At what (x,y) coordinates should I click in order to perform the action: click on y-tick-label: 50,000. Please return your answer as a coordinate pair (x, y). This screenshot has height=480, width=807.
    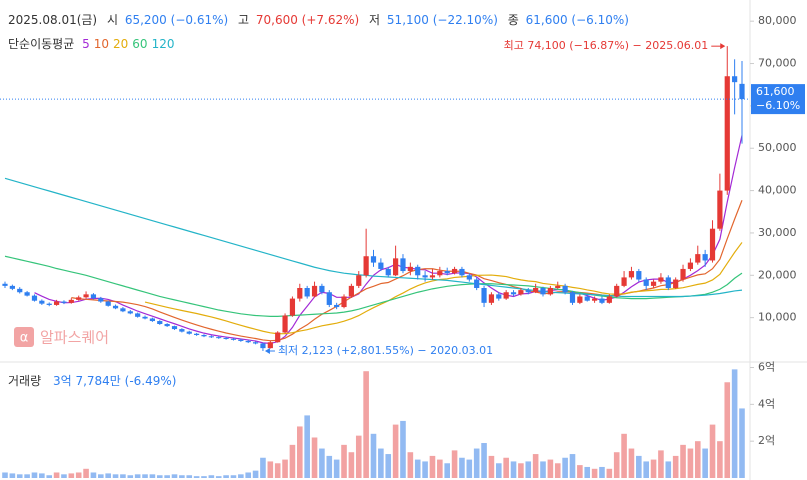
    Looking at the image, I should click on (777, 147).